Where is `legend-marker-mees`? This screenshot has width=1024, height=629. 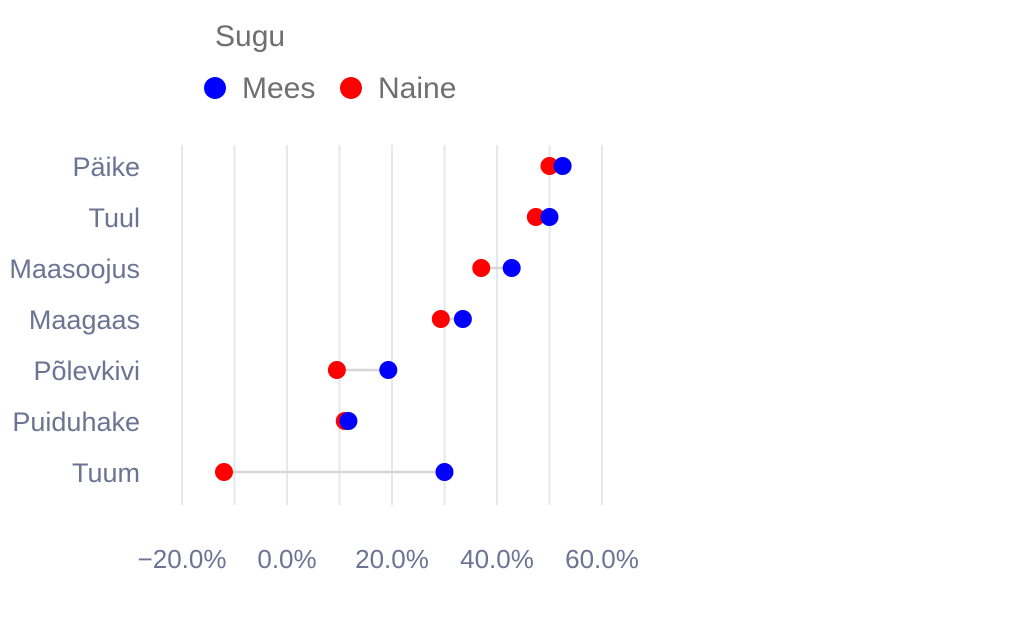
legend-marker-mees is located at coordinates (215, 88).